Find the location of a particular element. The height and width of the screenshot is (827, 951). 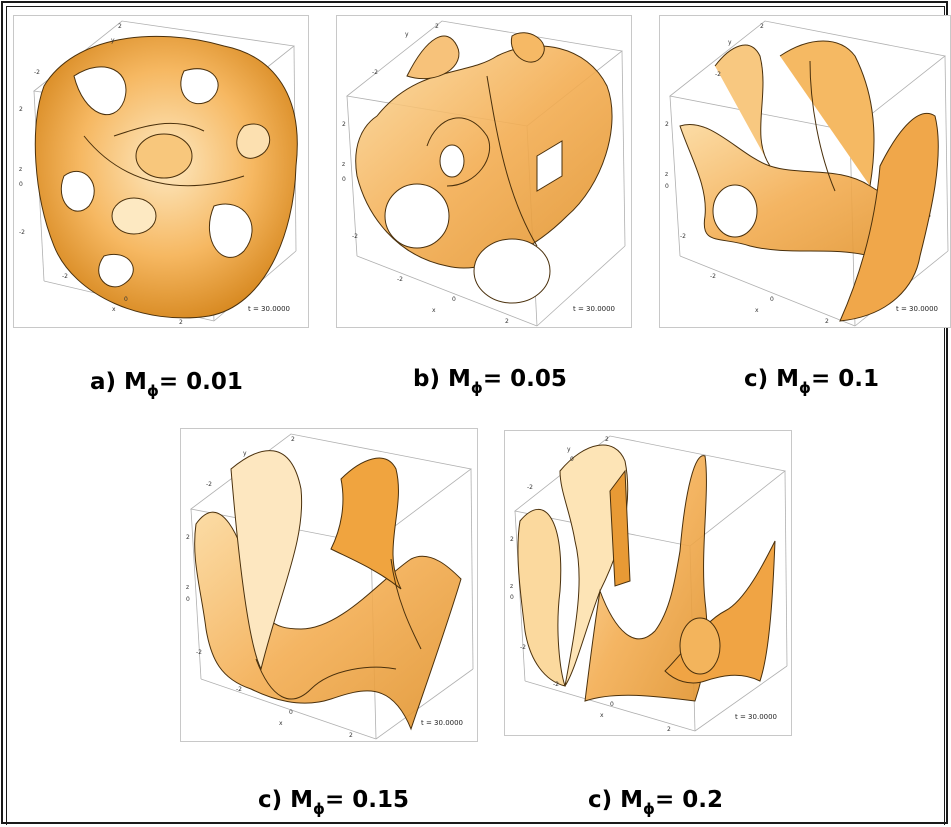

bounding-box-c is located at coordinates (809, 173).